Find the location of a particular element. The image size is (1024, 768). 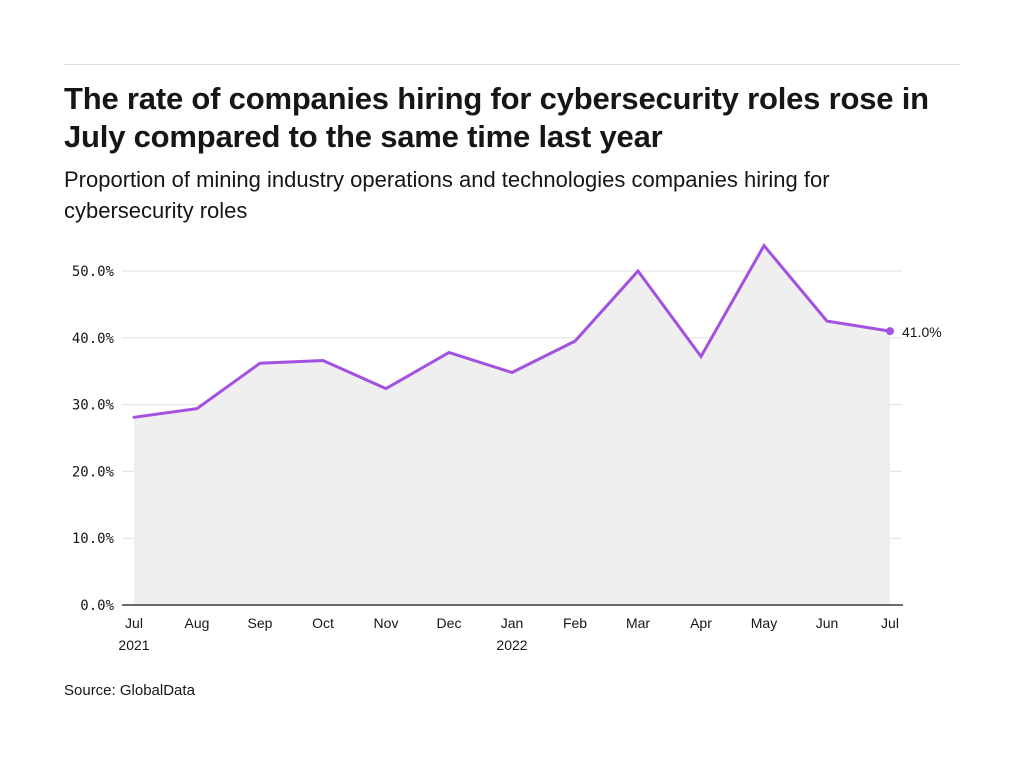

x-tick-label: Oct is located at coordinates (323, 623).